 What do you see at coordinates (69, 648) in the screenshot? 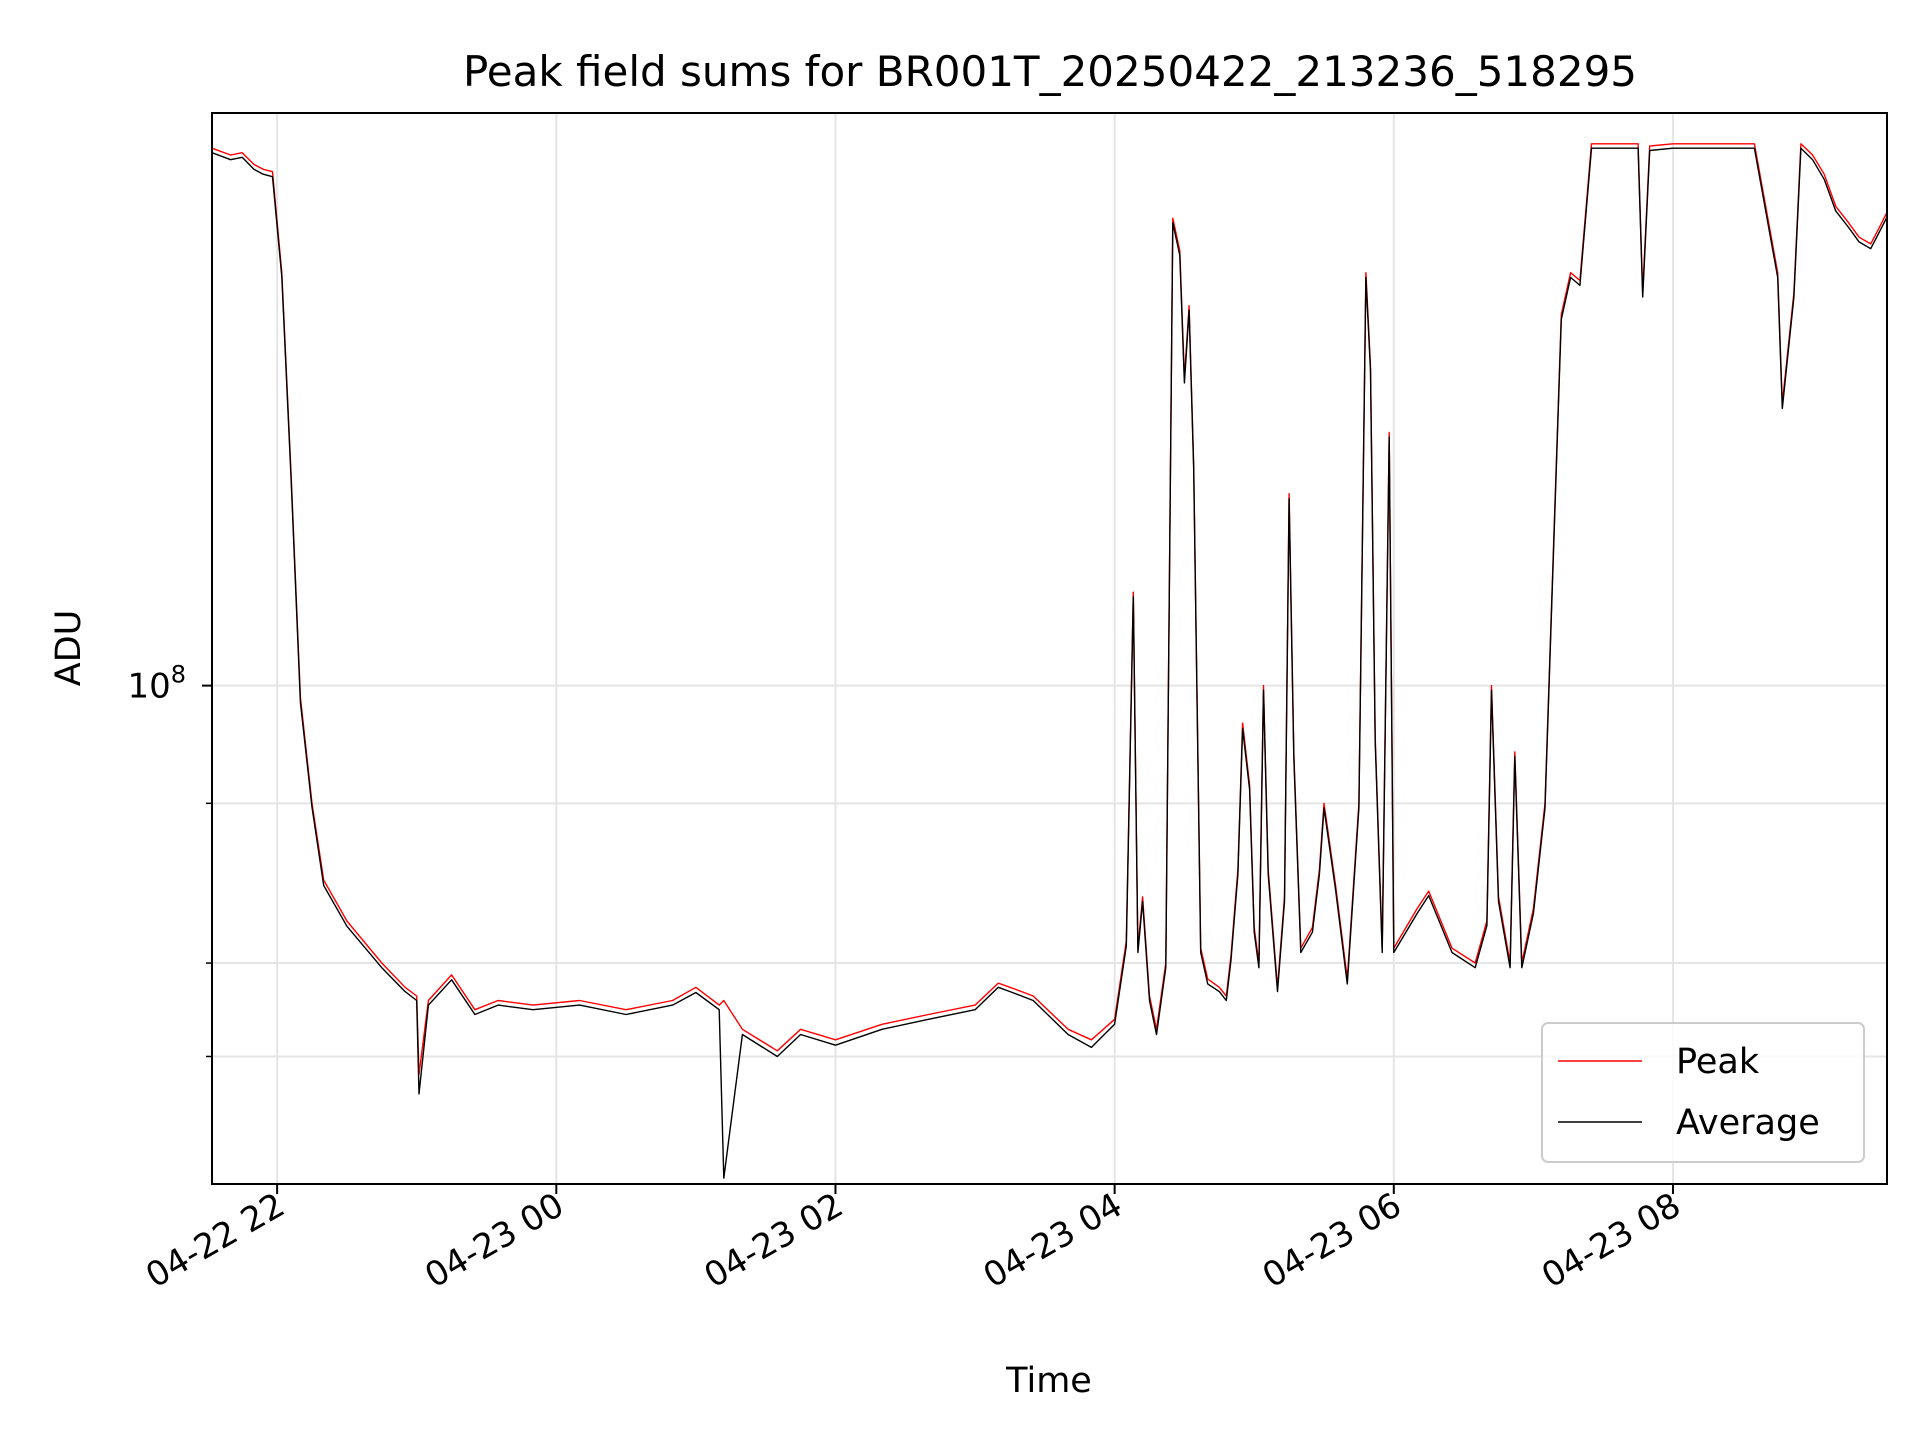
I see `y-axis-label: ADU` at bounding box center [69, 648].